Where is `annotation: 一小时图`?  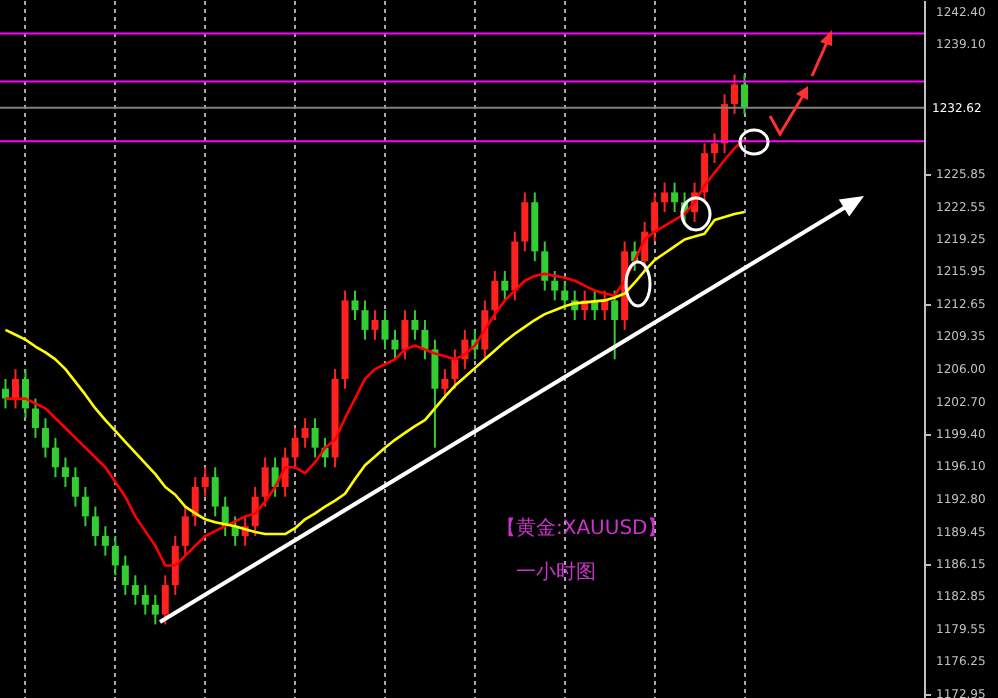 annotation: 一小时图 is located at coordinates (556, 572).